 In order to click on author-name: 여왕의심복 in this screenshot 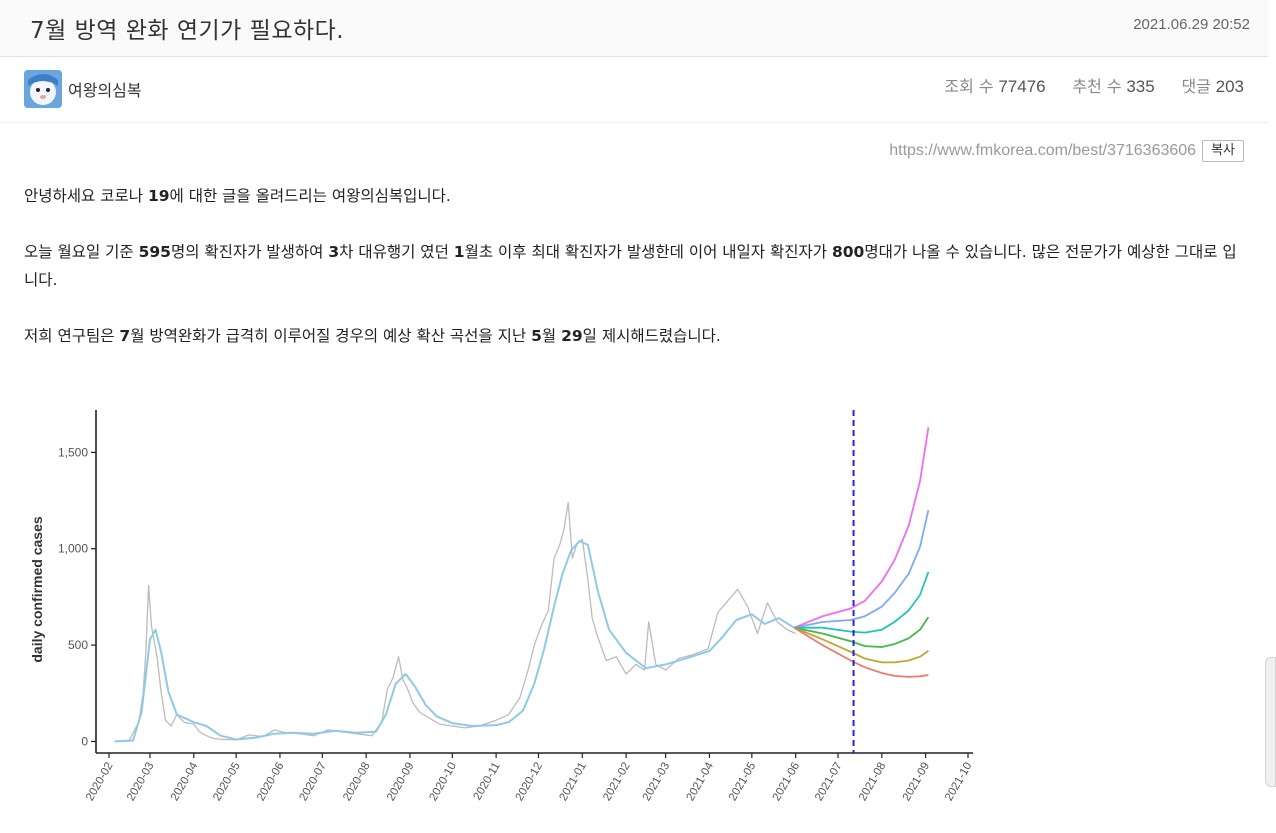, I will do `click(105, 90)`.